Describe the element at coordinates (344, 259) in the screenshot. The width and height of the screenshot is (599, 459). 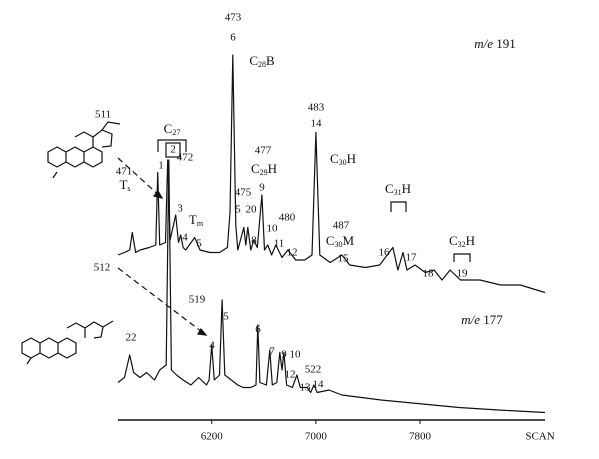
I see `annotation: 15` at that location.